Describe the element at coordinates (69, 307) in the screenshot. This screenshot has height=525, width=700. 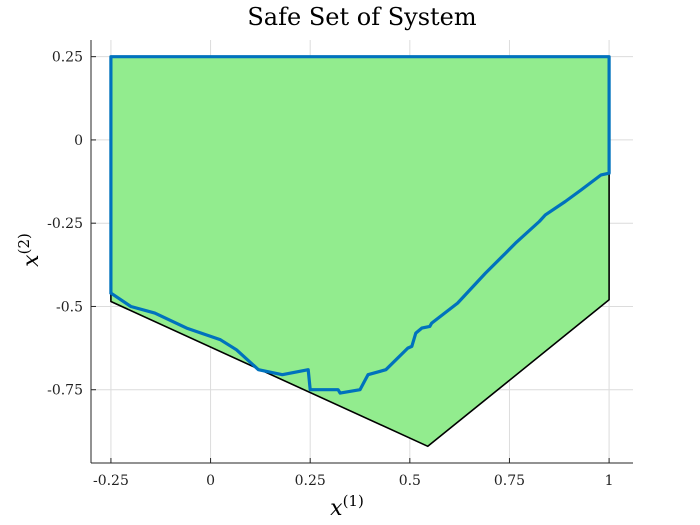
I see `y-tick-label-3: -0.5` at that location.